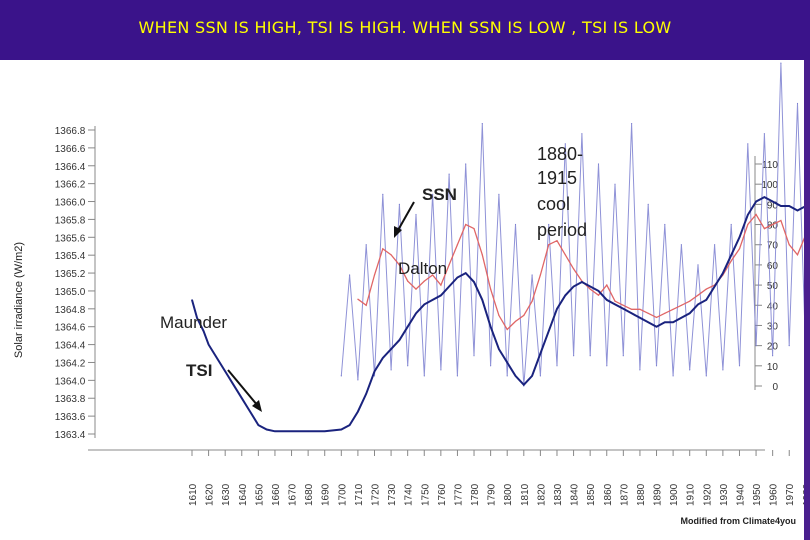 The width and height of the screenshot is (810, 540). What do you see at coordinates (70, 363) in the screenshot?
I see `left-tick-label: 1364.2` at bounding box center [70, 363].